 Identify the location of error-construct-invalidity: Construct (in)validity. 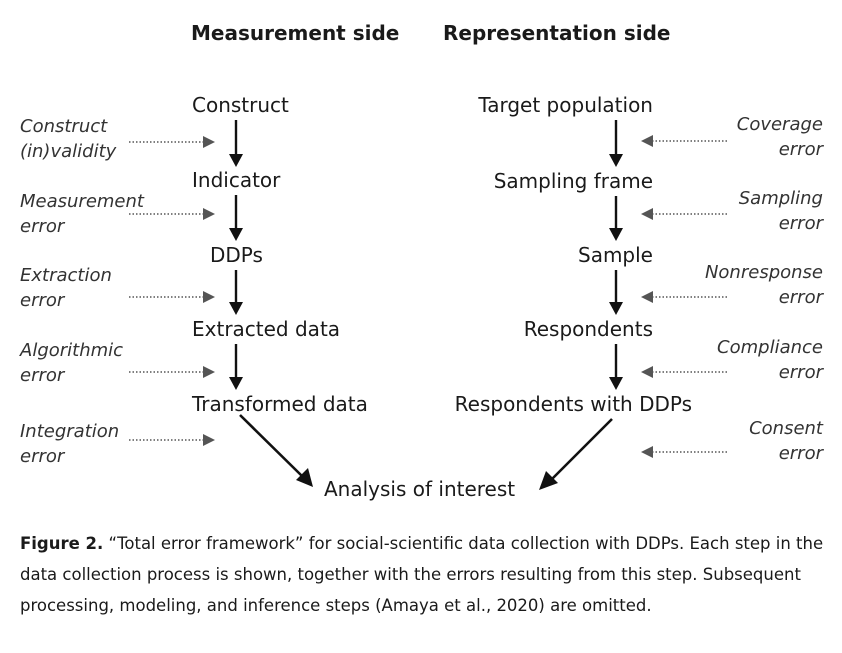
(68, 139).